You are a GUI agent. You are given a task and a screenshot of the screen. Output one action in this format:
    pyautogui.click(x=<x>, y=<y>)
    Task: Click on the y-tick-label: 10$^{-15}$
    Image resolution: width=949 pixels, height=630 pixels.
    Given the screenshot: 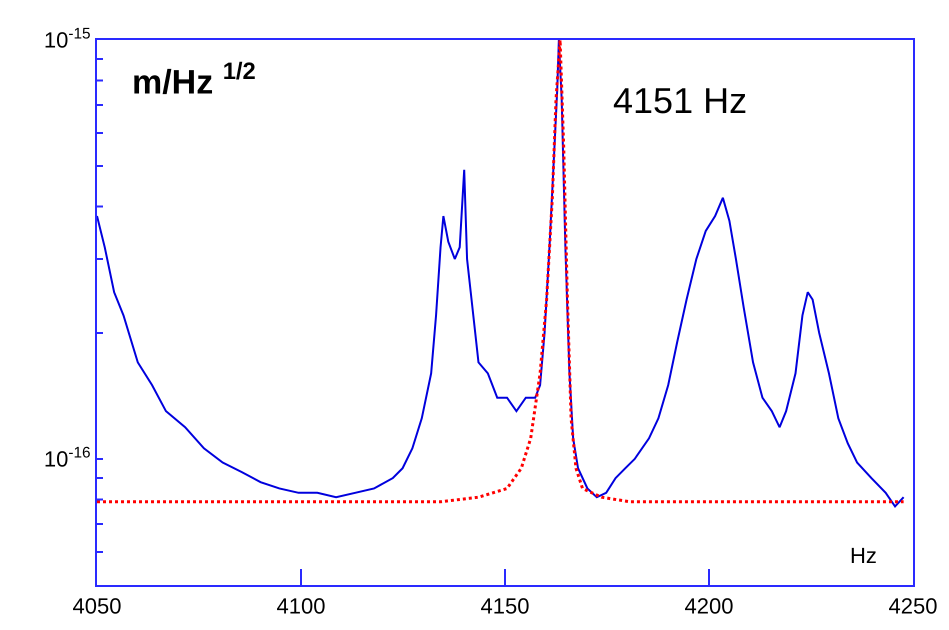 What is the action you would take?
    pyautogui.click(x=67, y=39)
    